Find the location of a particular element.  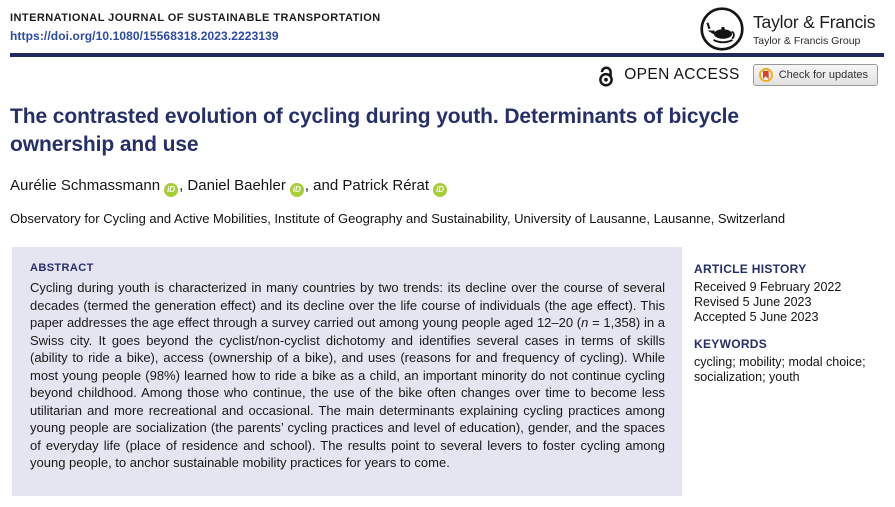

publisher-name: Taylor & Francis is located at coordinates (814, 21).